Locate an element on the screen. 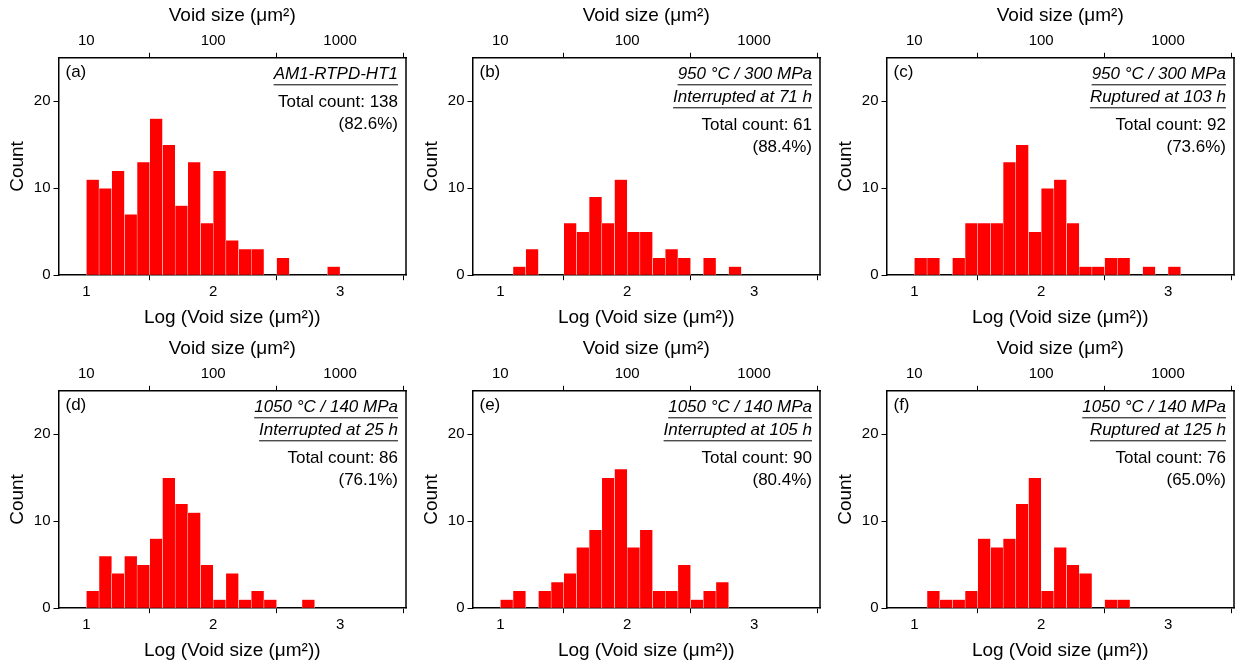 The height and width of the screenshot is (666, 1242). chart-title: (c) is located at coordinates (903, 71).